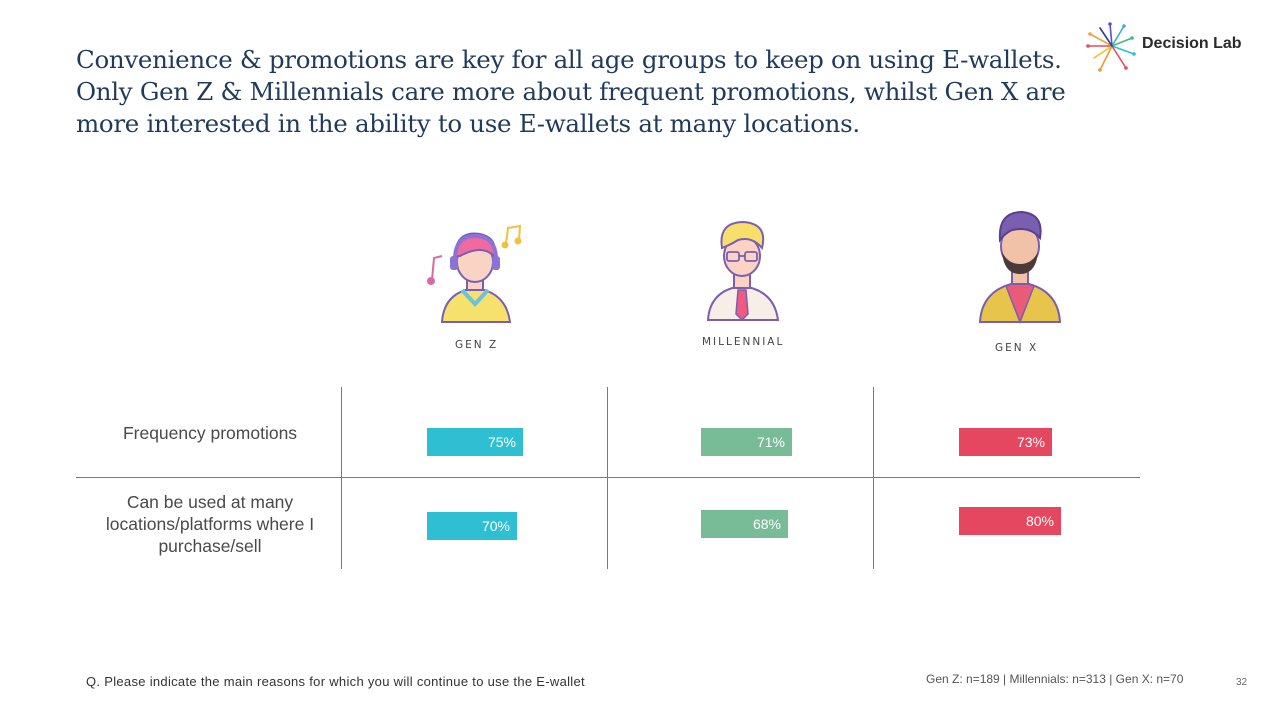  Describe the element at coordinates (1017, 348) in the screenshot. I see `persona-label-gen-x: GEN X` at that location.